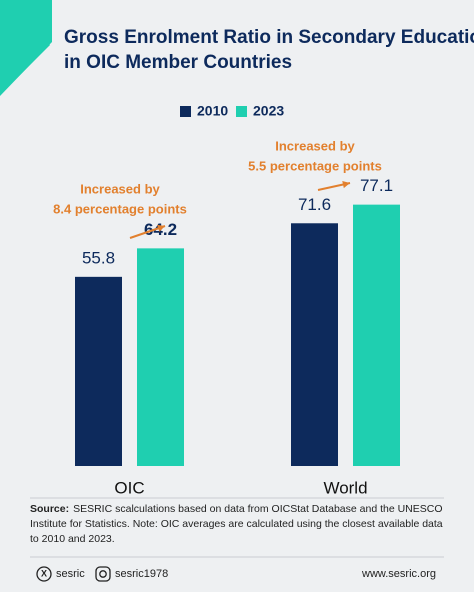  What do you see at coordinates (268, 111) in the screenshot?
I see `legend-label: 2023` at bounding box center [268, 111].